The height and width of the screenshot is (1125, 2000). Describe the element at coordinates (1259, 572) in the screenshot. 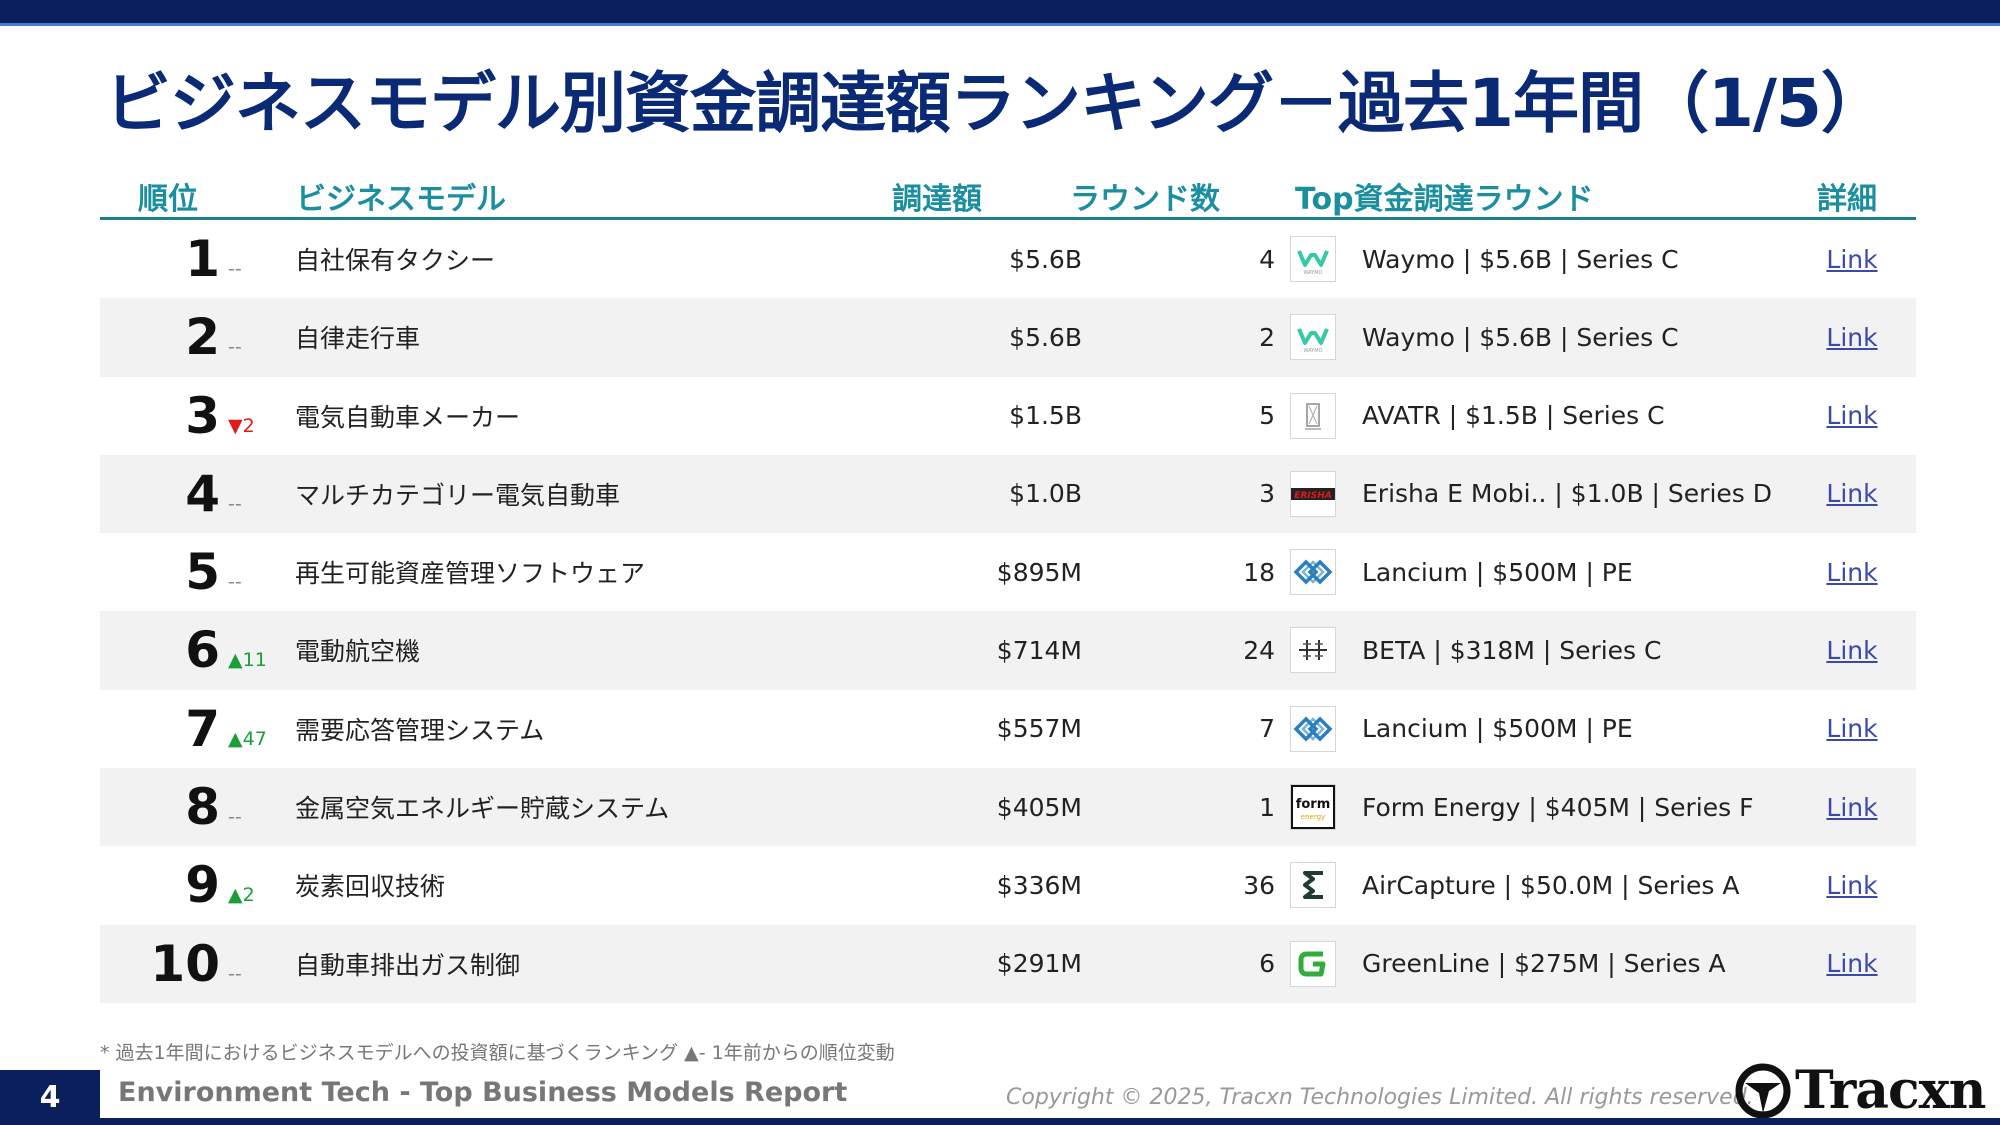

I see `round-count: 18` at that location.